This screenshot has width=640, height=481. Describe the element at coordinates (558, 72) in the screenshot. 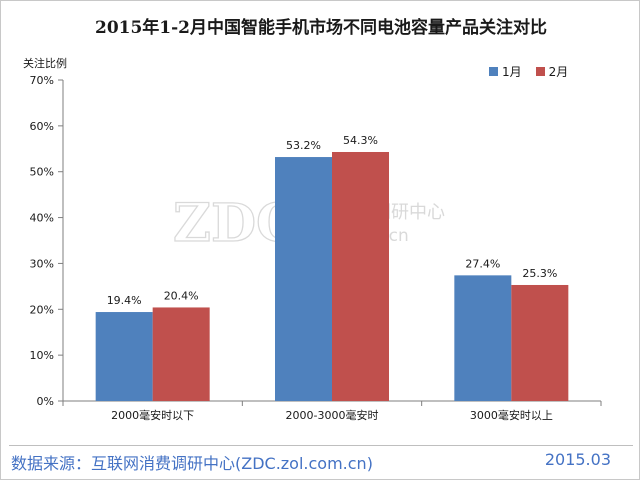

I see `legend-label-feb: 2月` at that location.